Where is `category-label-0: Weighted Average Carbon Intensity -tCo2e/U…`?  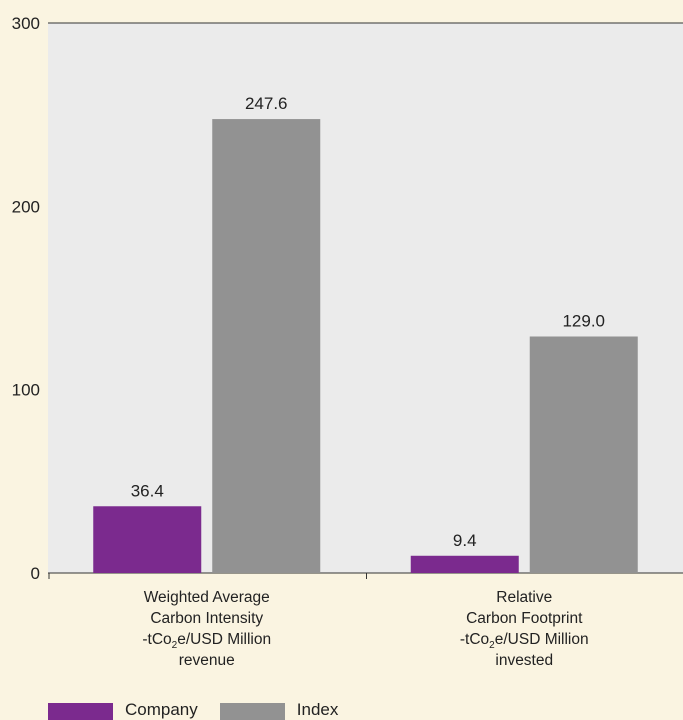
category-label-0: Weighted Average Carbon Intensity -tCo2e/U… is located at coordinates (206, 629).